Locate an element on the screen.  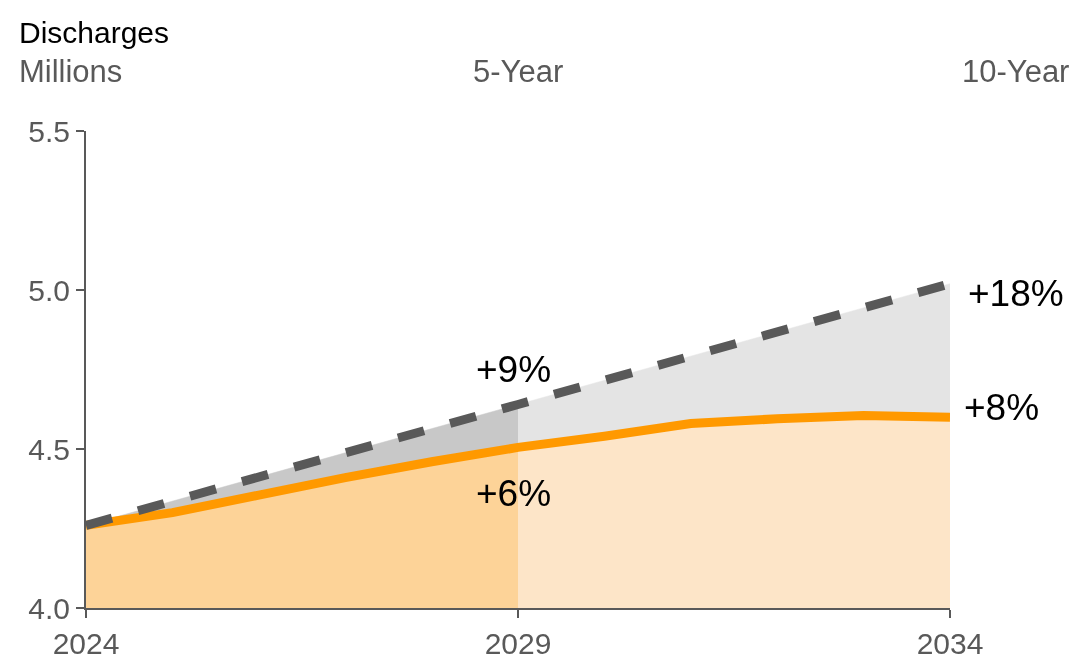
text: 5-Year is located at coordinates (518, 71).